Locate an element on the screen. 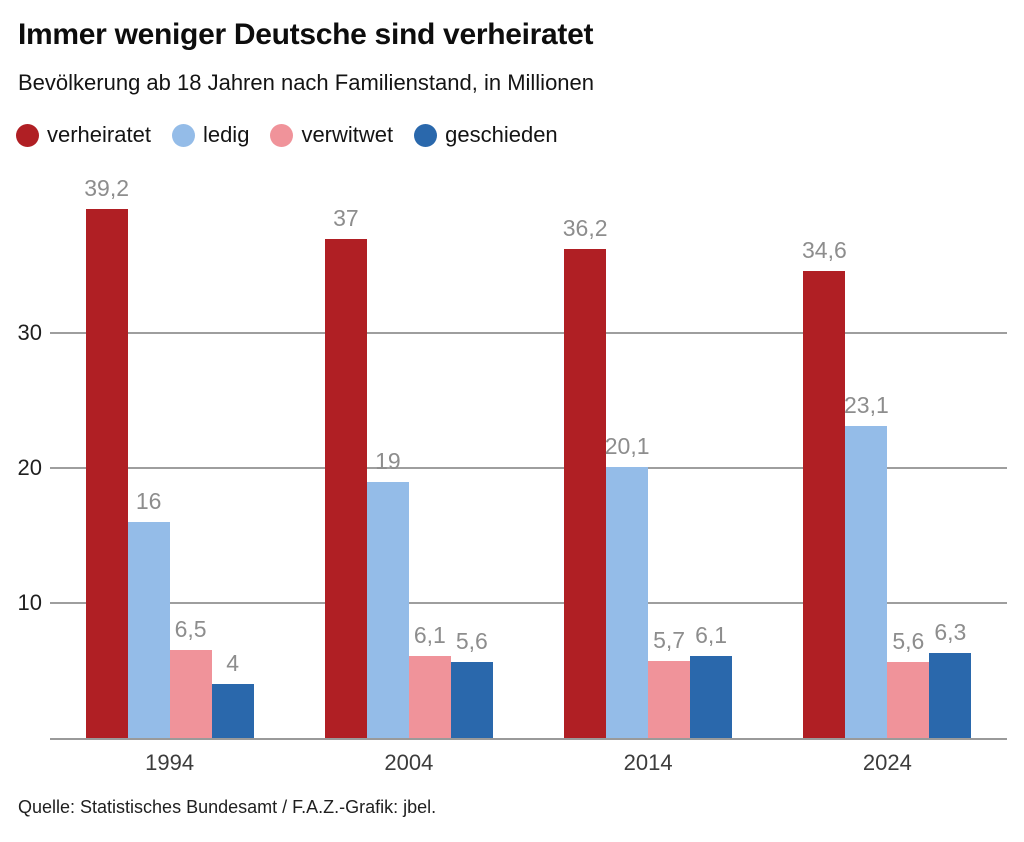 This screenshot has height=842, width=1024. bar-value-verwitwet-2024: 5,6 is located at coordinates (908, 641).